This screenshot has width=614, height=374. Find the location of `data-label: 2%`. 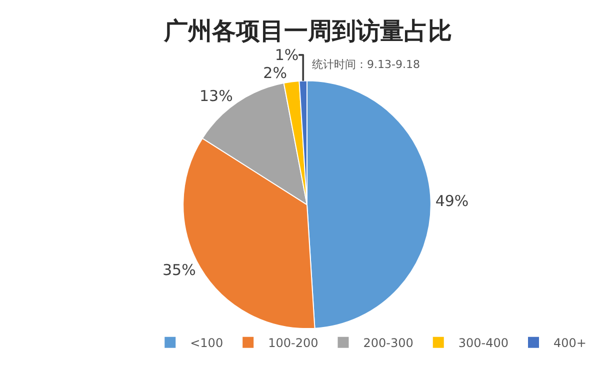

data-label: 2% is located at coordinates (275, 73).